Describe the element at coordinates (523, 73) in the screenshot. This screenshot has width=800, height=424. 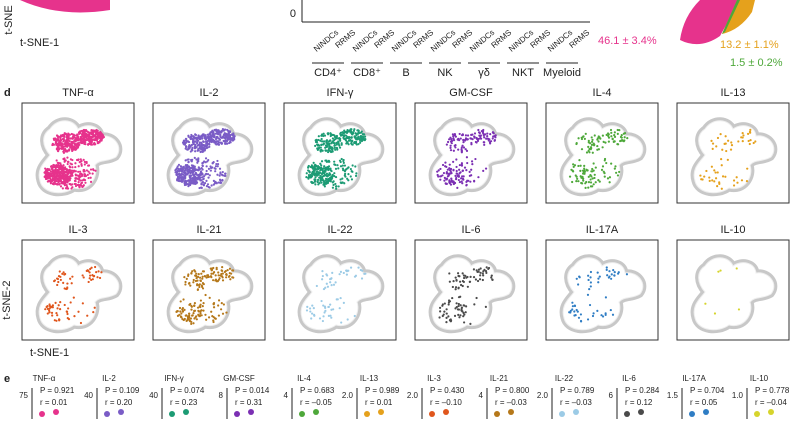
I see `group-label: NKT` at that location.